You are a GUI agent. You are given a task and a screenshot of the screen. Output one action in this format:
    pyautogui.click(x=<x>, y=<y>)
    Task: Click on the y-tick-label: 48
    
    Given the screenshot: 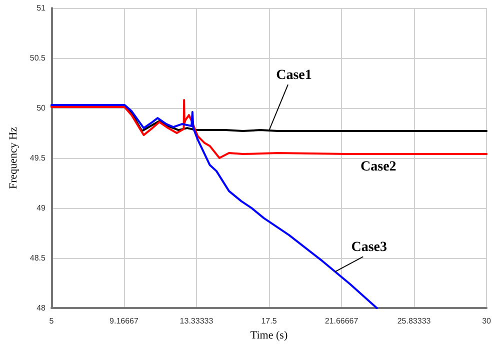 What is the action you would take?
    pyautogui.click(x=41, y=308)
    